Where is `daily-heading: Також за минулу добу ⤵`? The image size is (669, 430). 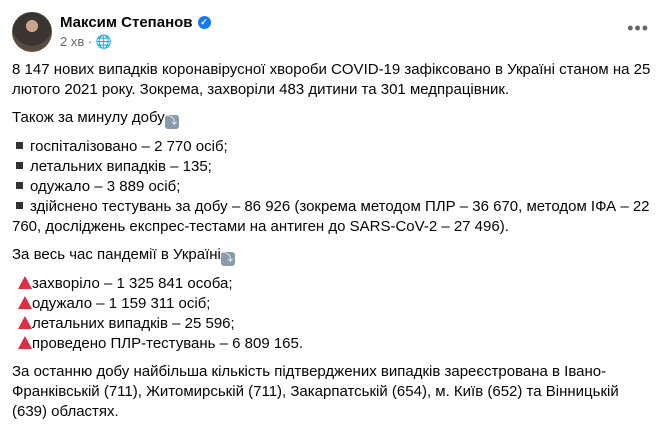
daily-heading: Також за минулу добу ⤵ is located at coordinates (332, 118).